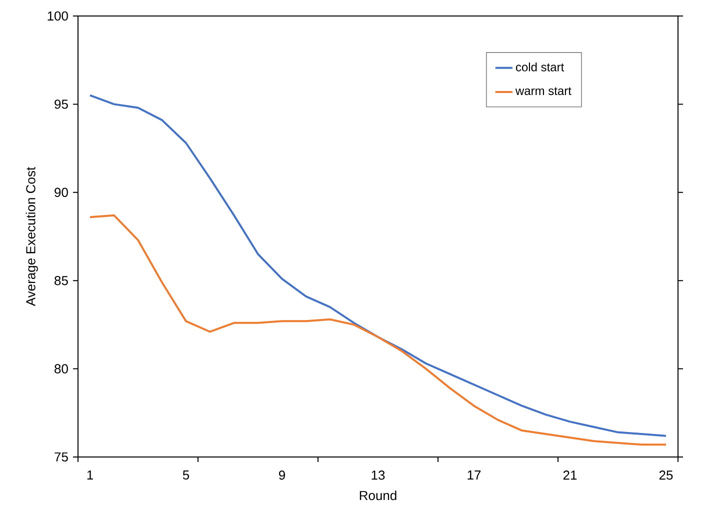 The image size is (701, 510). What do you see at coordinates (61, 192) in the screenshot?
I see `y-tick-label: 90` at bounding box center [61, 192].